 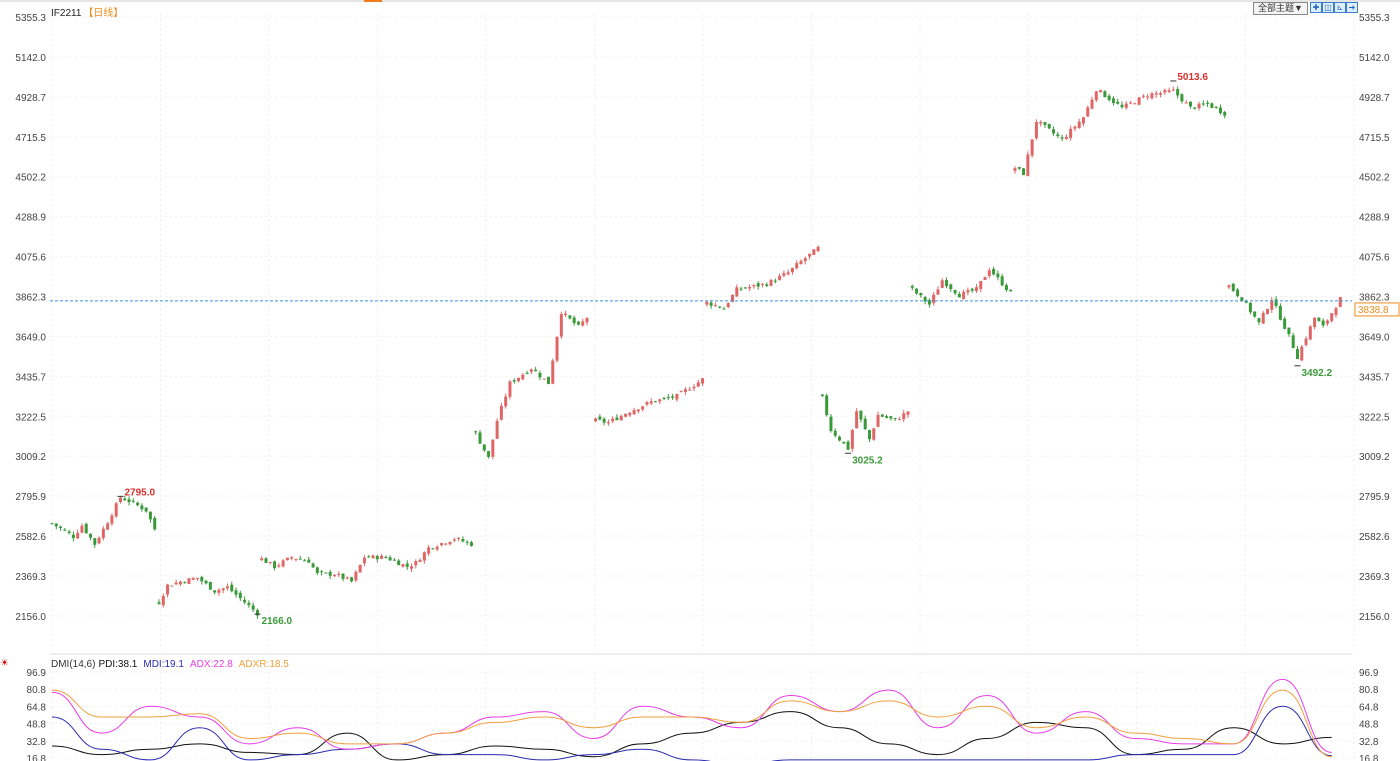 I want to click on indicator-settings-icon: ☀, so click(x=4, y=663).